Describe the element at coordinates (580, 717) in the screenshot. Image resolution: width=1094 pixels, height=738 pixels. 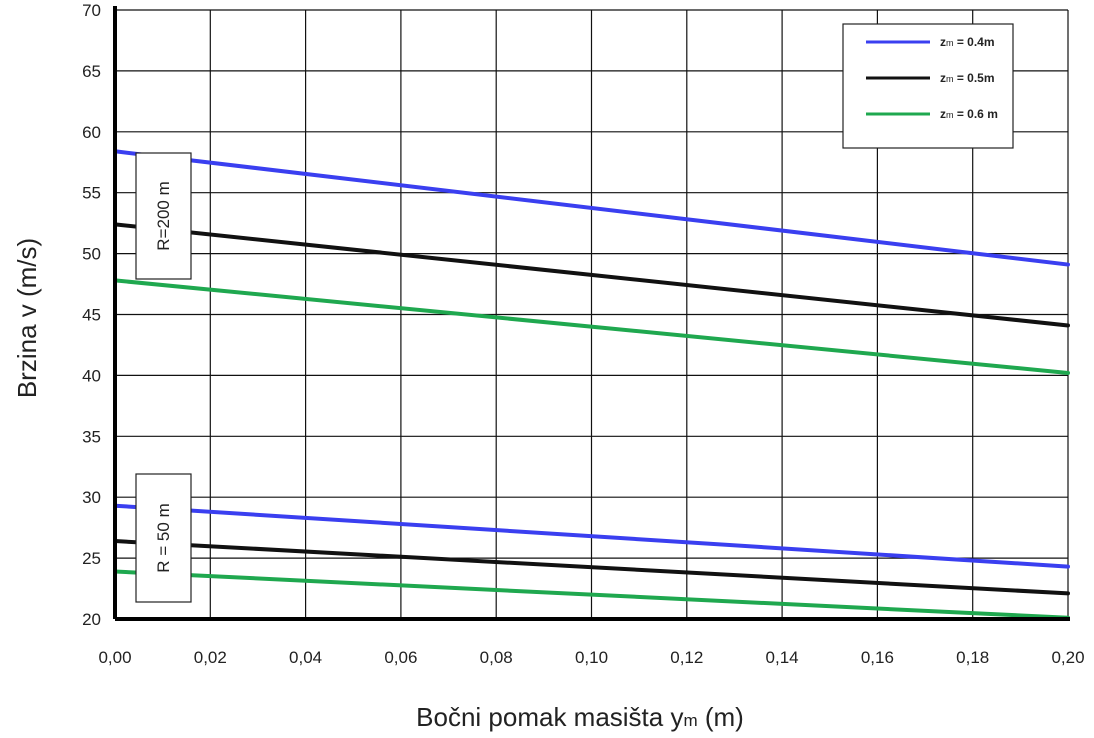
I see `x-axis-title: Bočni pomak masišta ym (m)` at that location.